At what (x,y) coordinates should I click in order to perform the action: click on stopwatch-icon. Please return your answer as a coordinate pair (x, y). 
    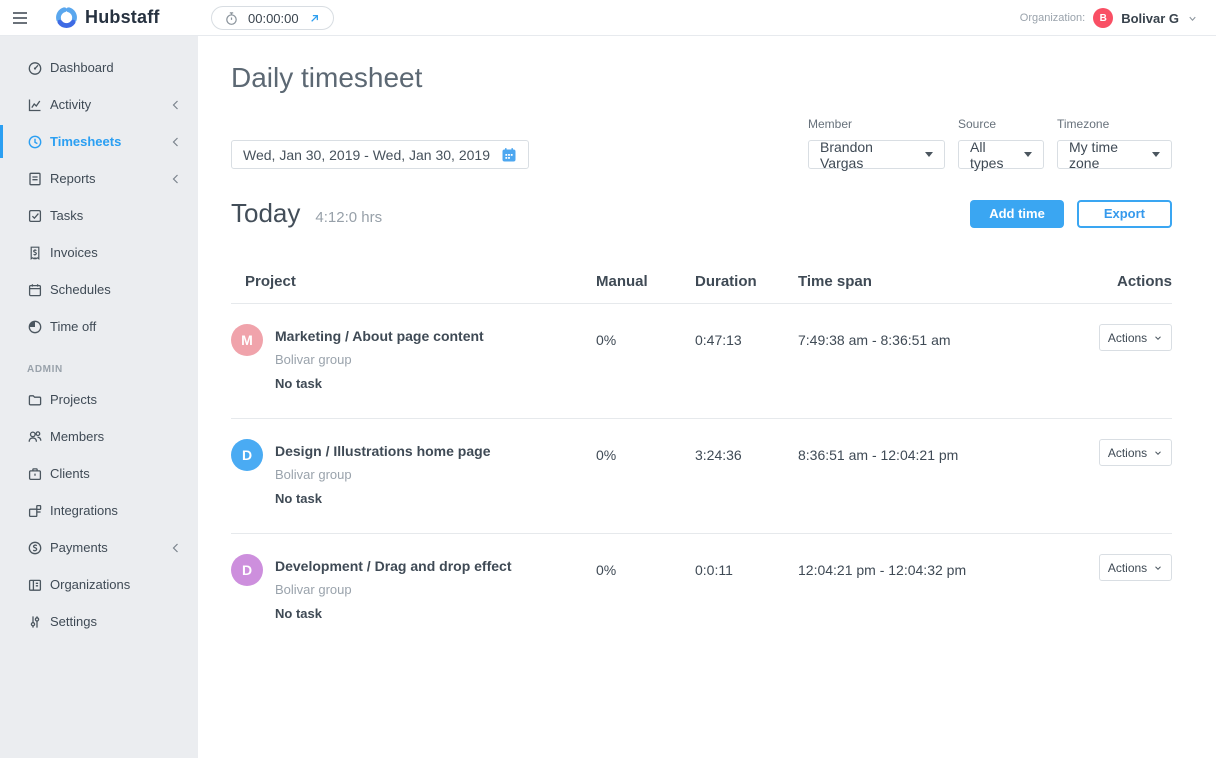
    Looking at the image, I should click on (231, 18).